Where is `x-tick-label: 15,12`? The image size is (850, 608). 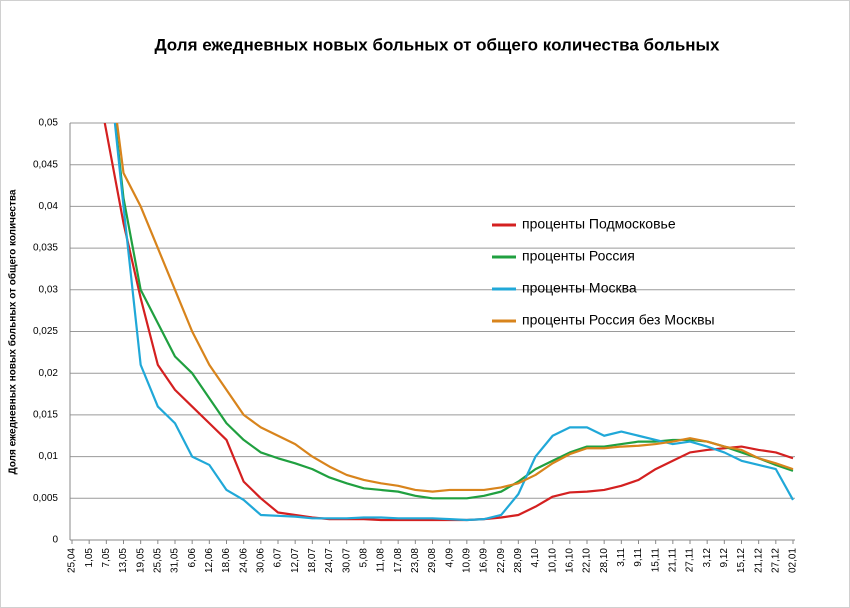 x-tick-label: 15,12 is located at coordinates (741, 560).